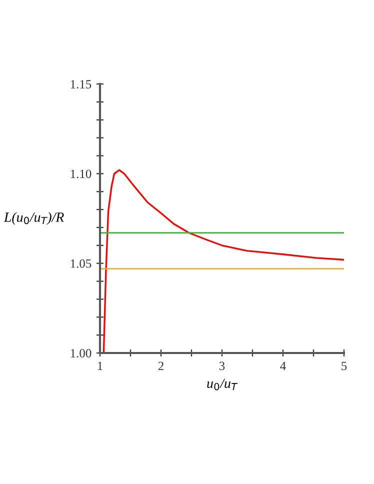 Image resolution: width=374 pixels, height=484 pixels. I want to click on x-tick-label: 4, so click(283, 366).